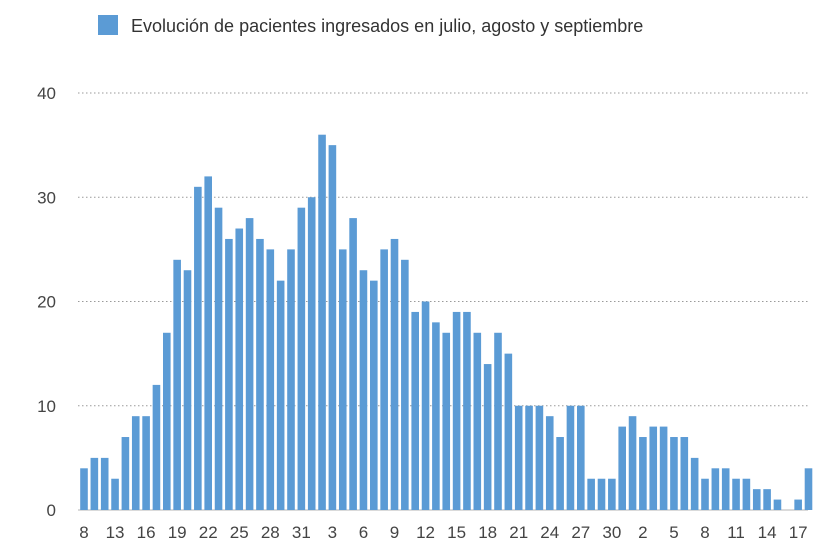  What do you see at coordinates (51, 510) in the screenshot?
I see `y-tick-label: 0` at bounding box center [51, 510].